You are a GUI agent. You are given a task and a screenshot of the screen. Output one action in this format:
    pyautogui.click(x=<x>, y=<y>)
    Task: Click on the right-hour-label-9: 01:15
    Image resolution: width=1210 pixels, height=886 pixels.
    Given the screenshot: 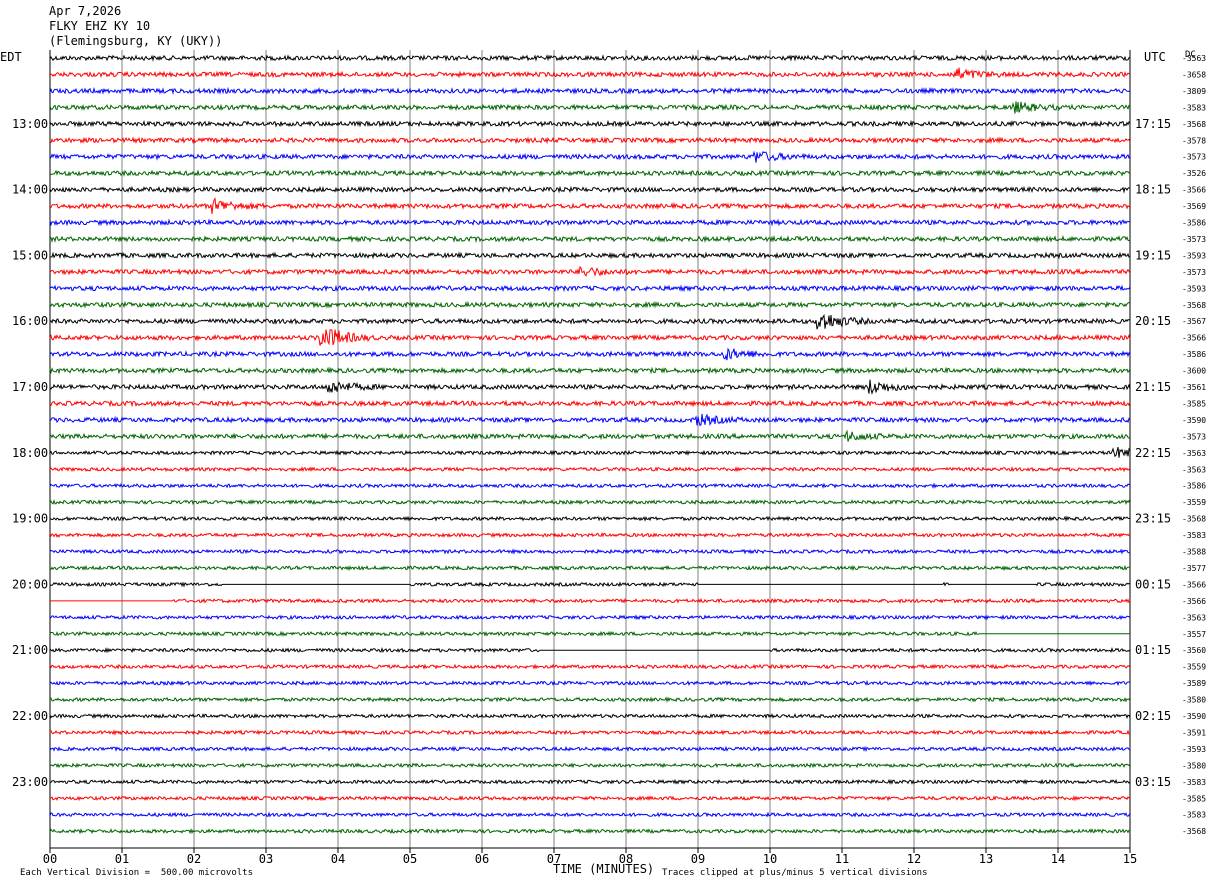 What is the action you would take?
    pyautogui.click(x=1153, y=650)
    